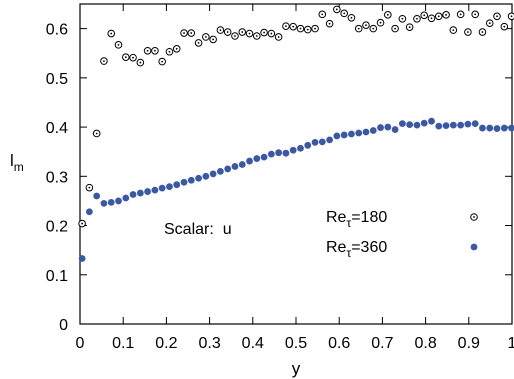  Describe the element at coordinates (12, 160) in the screenshot. I see `y-axis-title-main: l` at that location.